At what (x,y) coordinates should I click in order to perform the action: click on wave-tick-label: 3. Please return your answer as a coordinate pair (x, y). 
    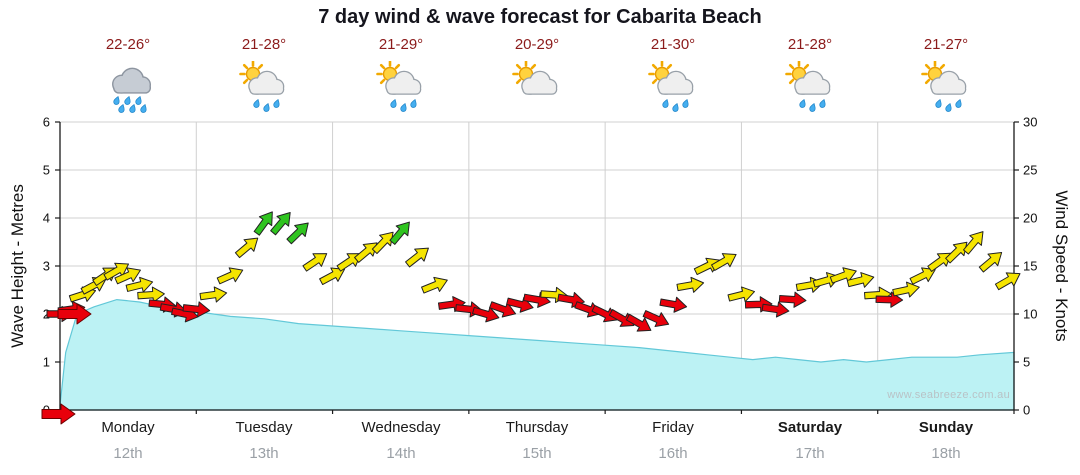
    Looking at the image, I should click on (46, 266).